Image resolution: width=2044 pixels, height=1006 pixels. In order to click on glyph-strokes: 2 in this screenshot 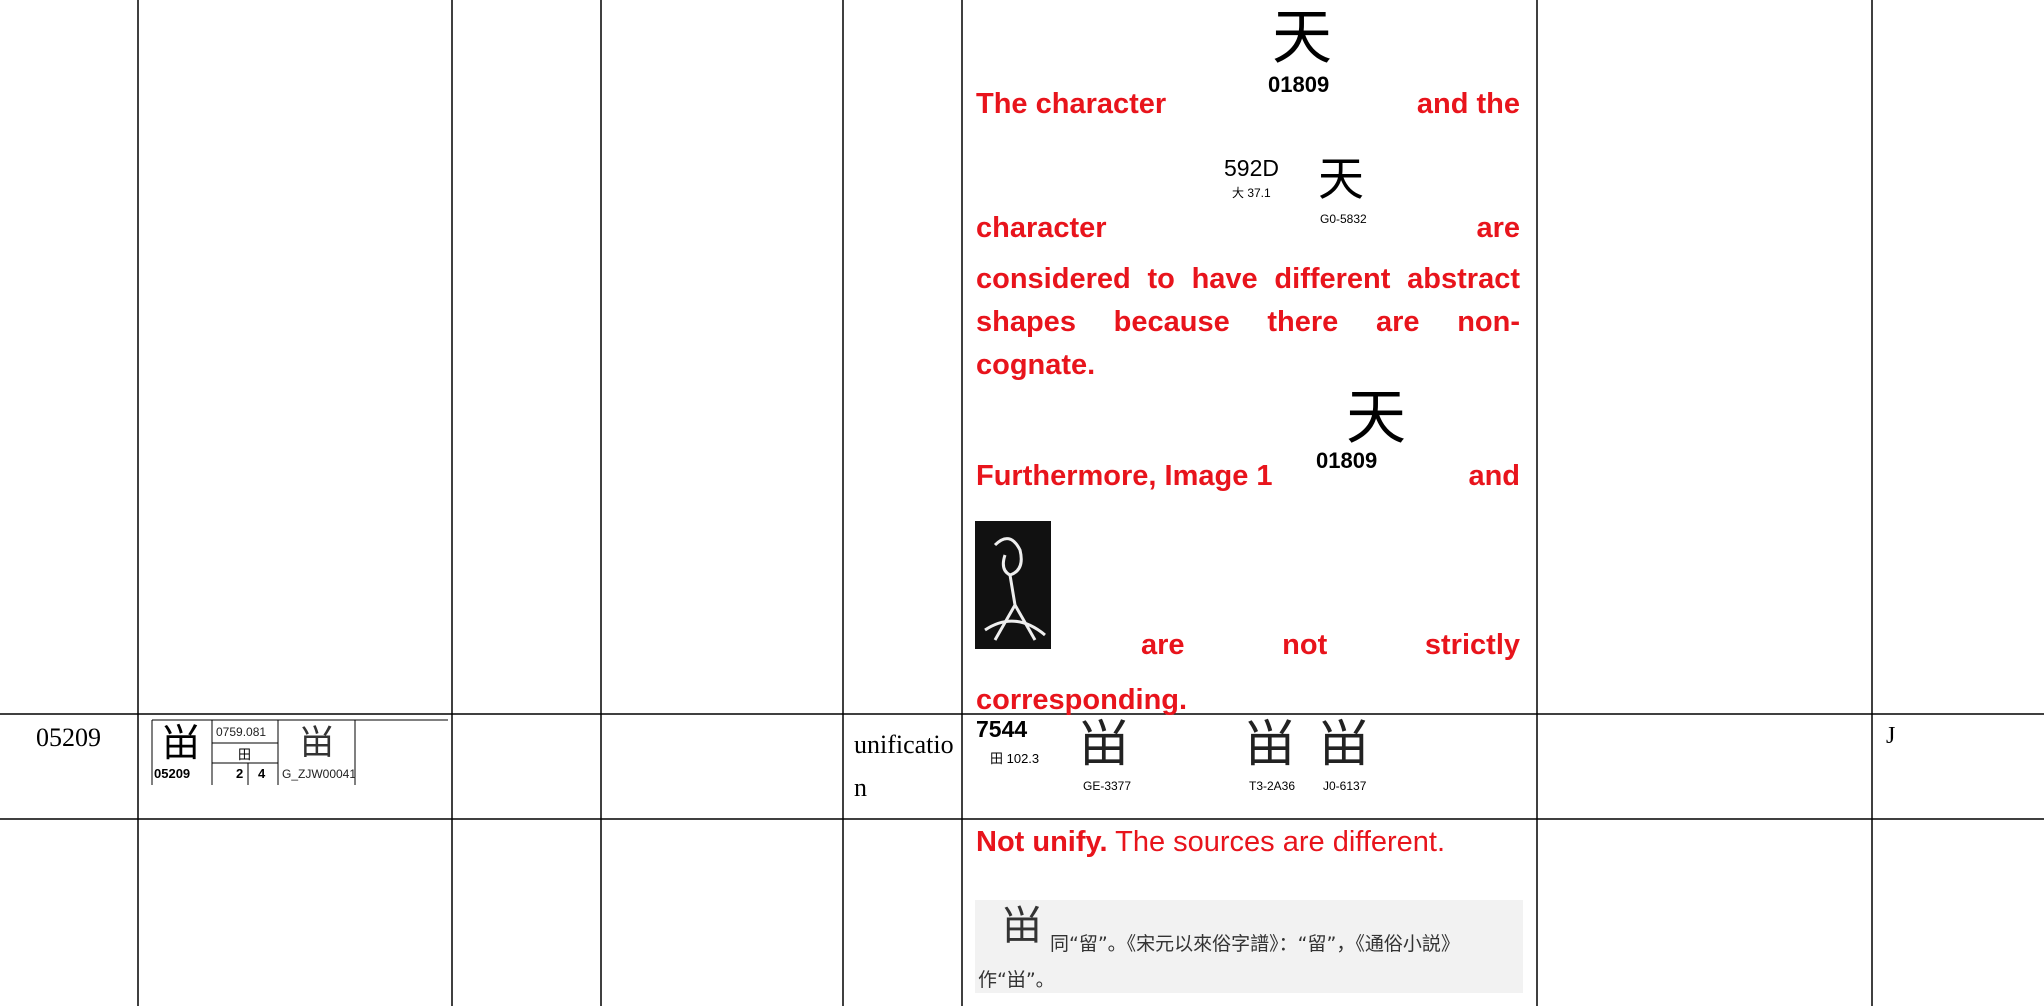, I will do `click(240, 773)`.